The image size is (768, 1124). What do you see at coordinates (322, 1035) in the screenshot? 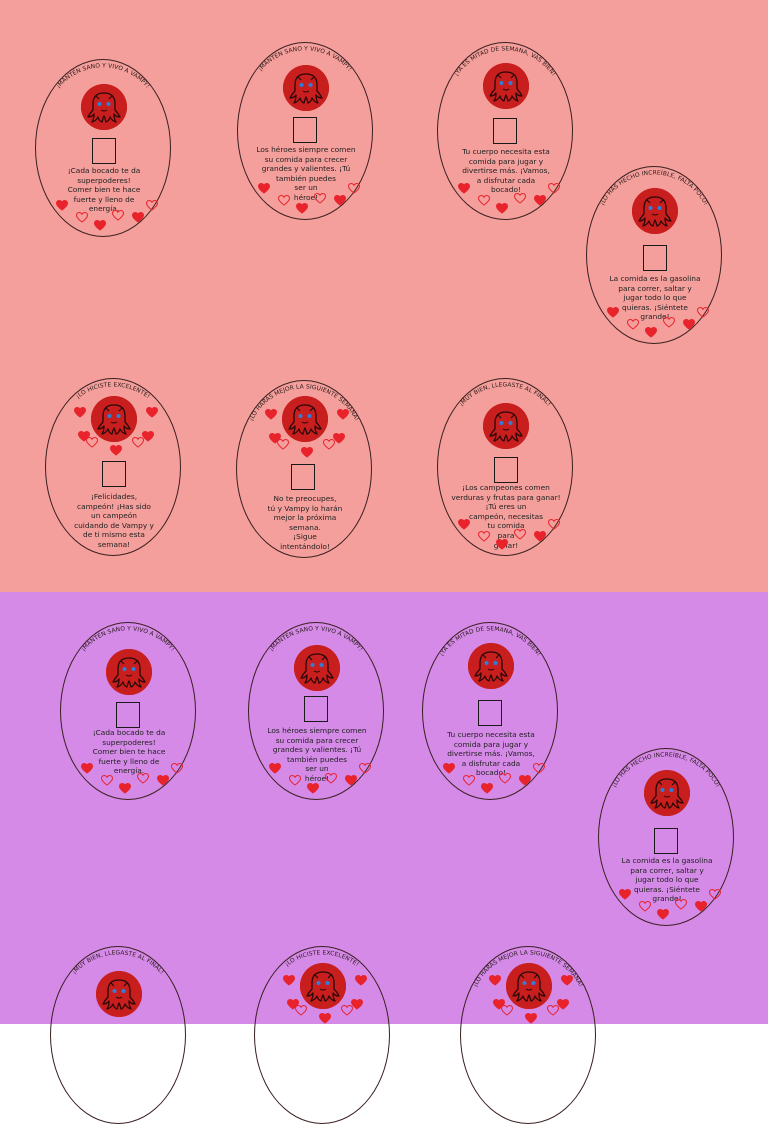
I see `sticker-card: ¡LO HICISTE EXCELENTE!` at bounding box center [322, 1035].